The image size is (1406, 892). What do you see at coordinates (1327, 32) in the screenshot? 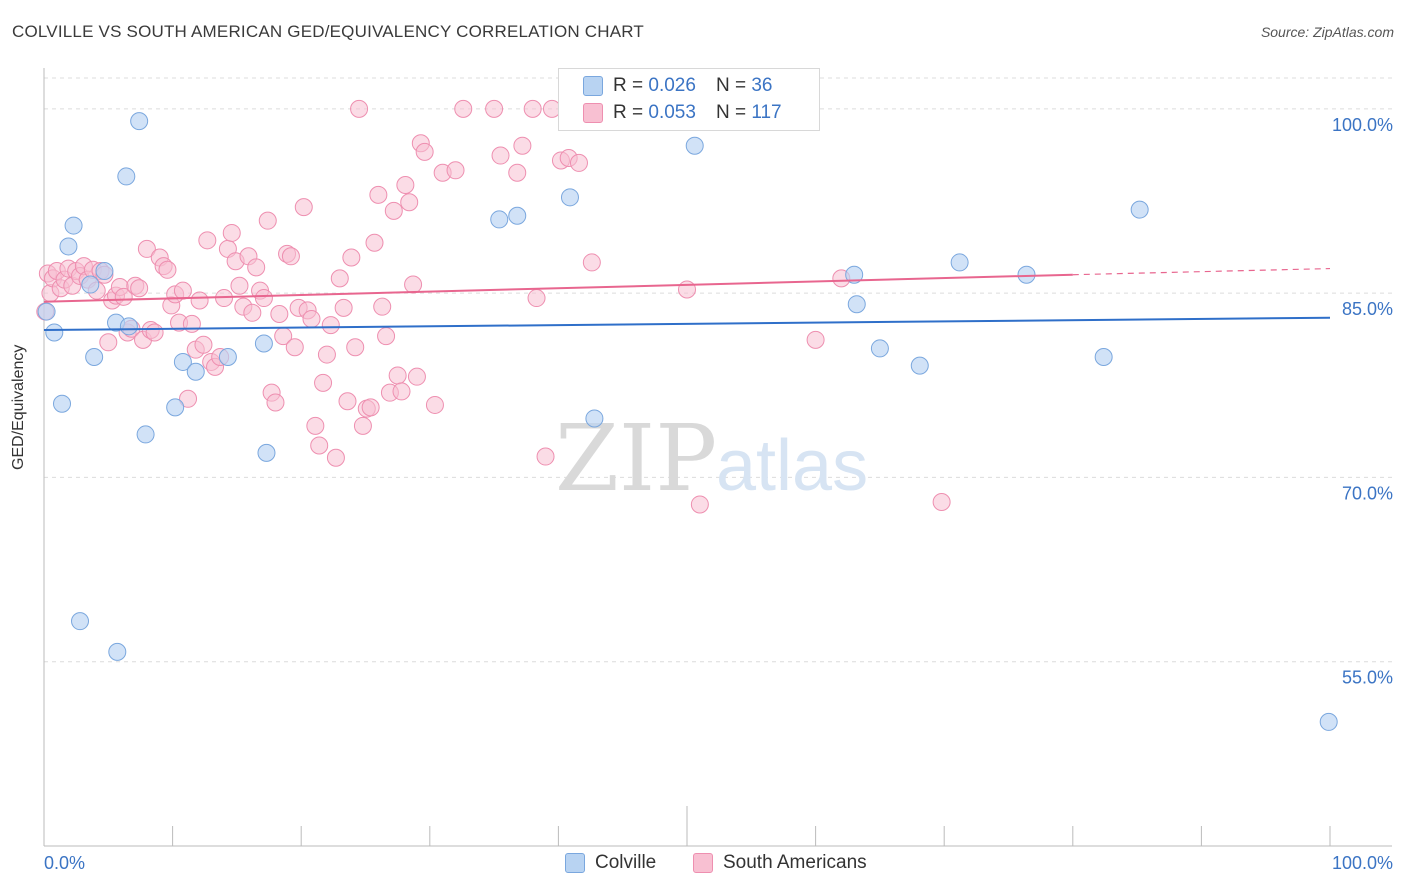
I see `source-note: Source: ZipAtlas.com` at bounding box center [1327, 32].